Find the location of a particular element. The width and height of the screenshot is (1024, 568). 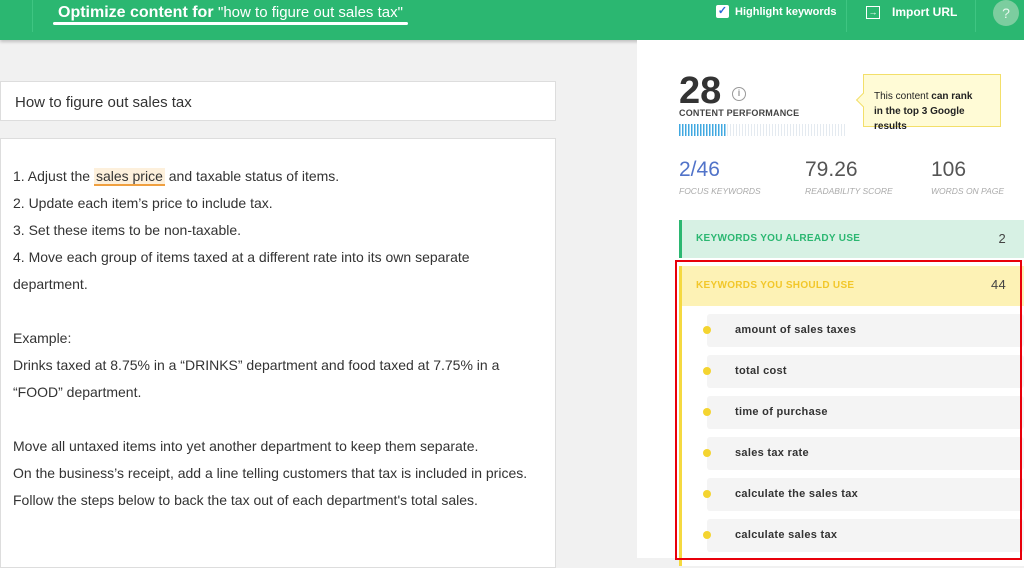

keyword-label: sales tax rate is located at coordinates (772, 453).